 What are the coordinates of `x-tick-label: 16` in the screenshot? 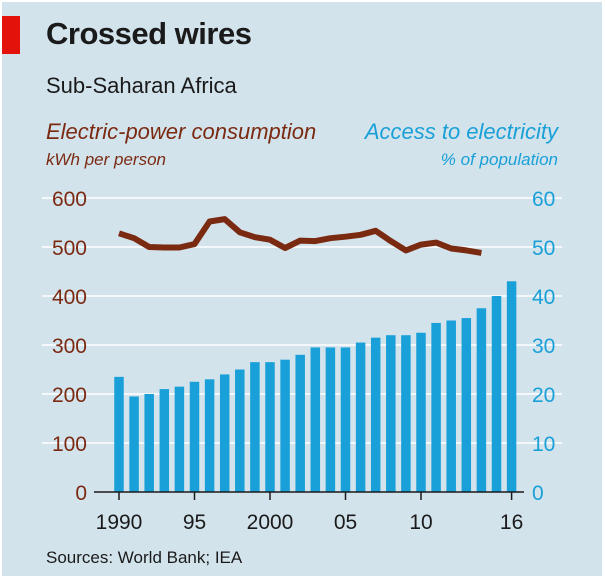 It's located at (511, 522).